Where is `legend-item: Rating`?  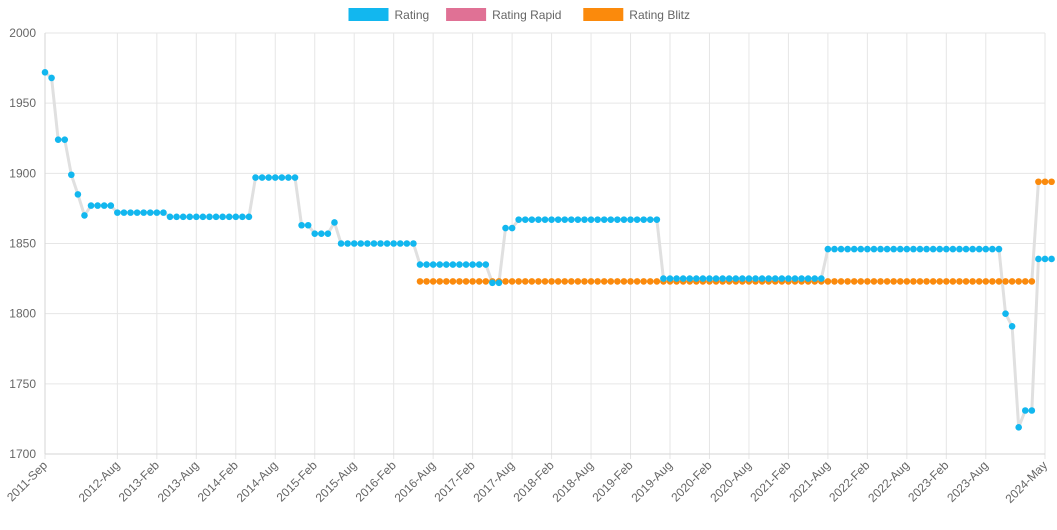 legend-item: Rating is located at coordinates (389, 15).